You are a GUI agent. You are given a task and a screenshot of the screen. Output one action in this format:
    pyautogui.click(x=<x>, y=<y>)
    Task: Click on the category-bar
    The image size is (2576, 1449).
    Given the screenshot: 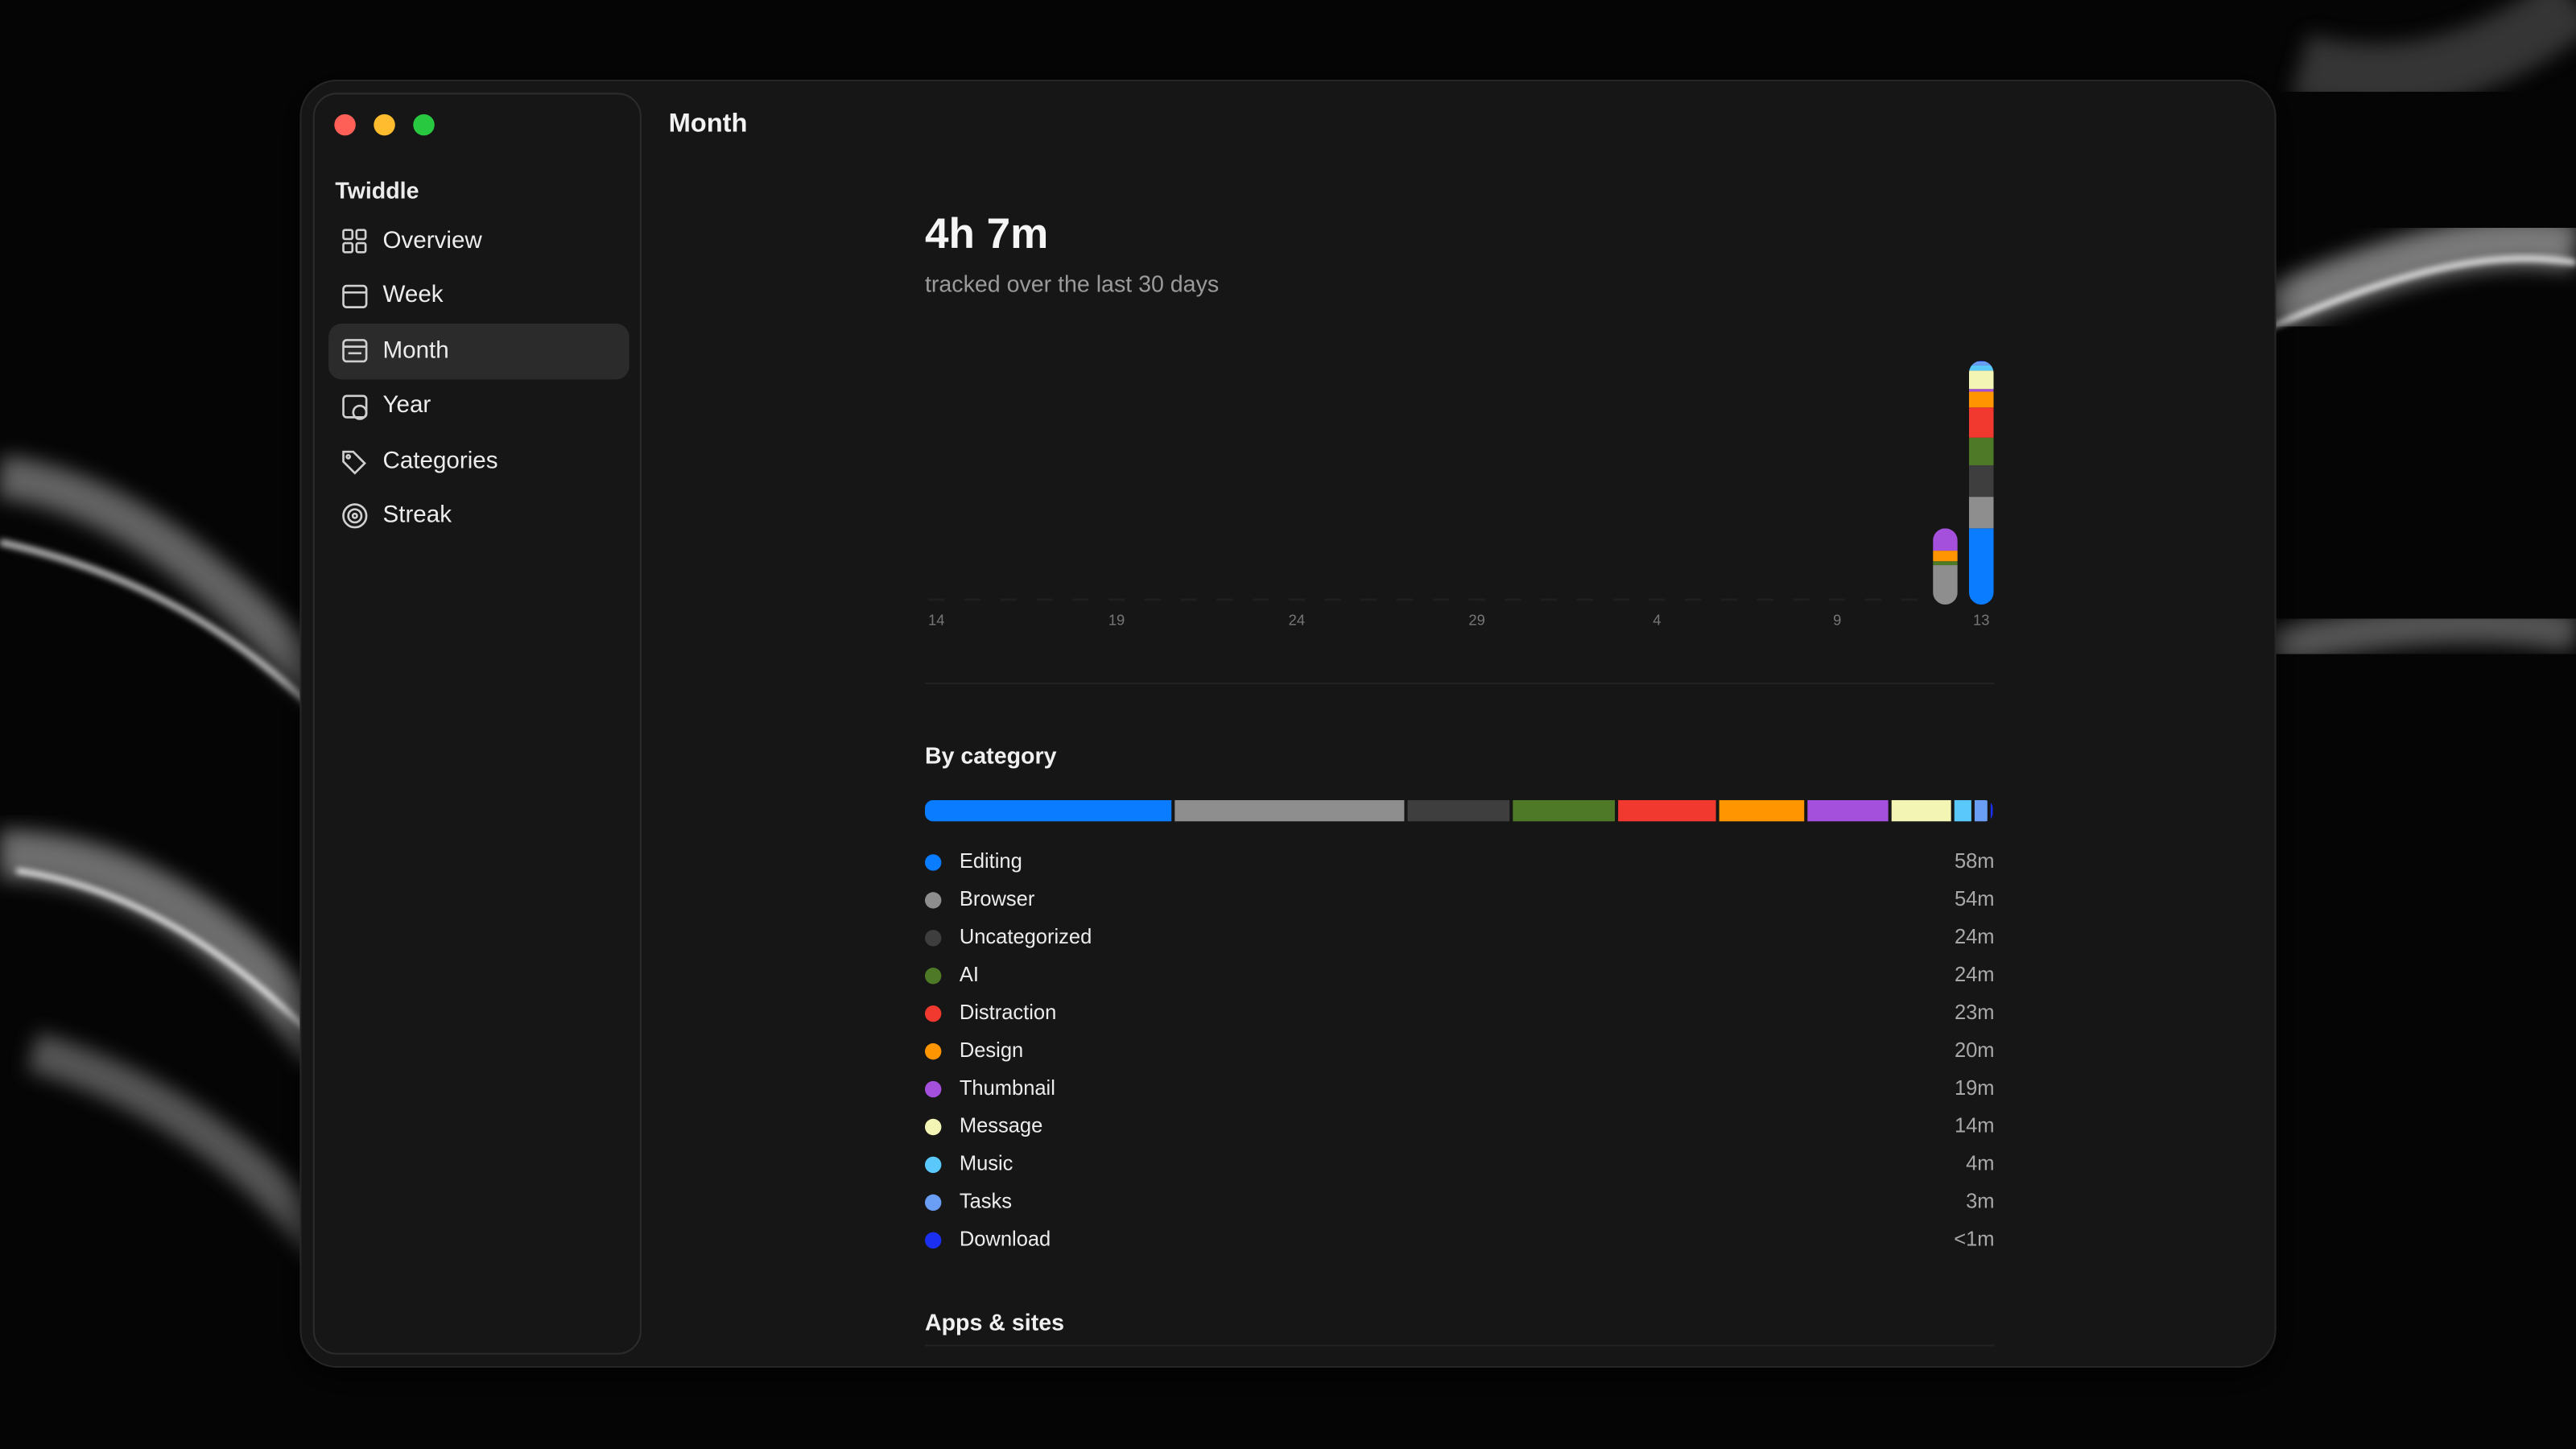 What is the action you would take?
    pyautogui.click(x=1458, y=810)
    